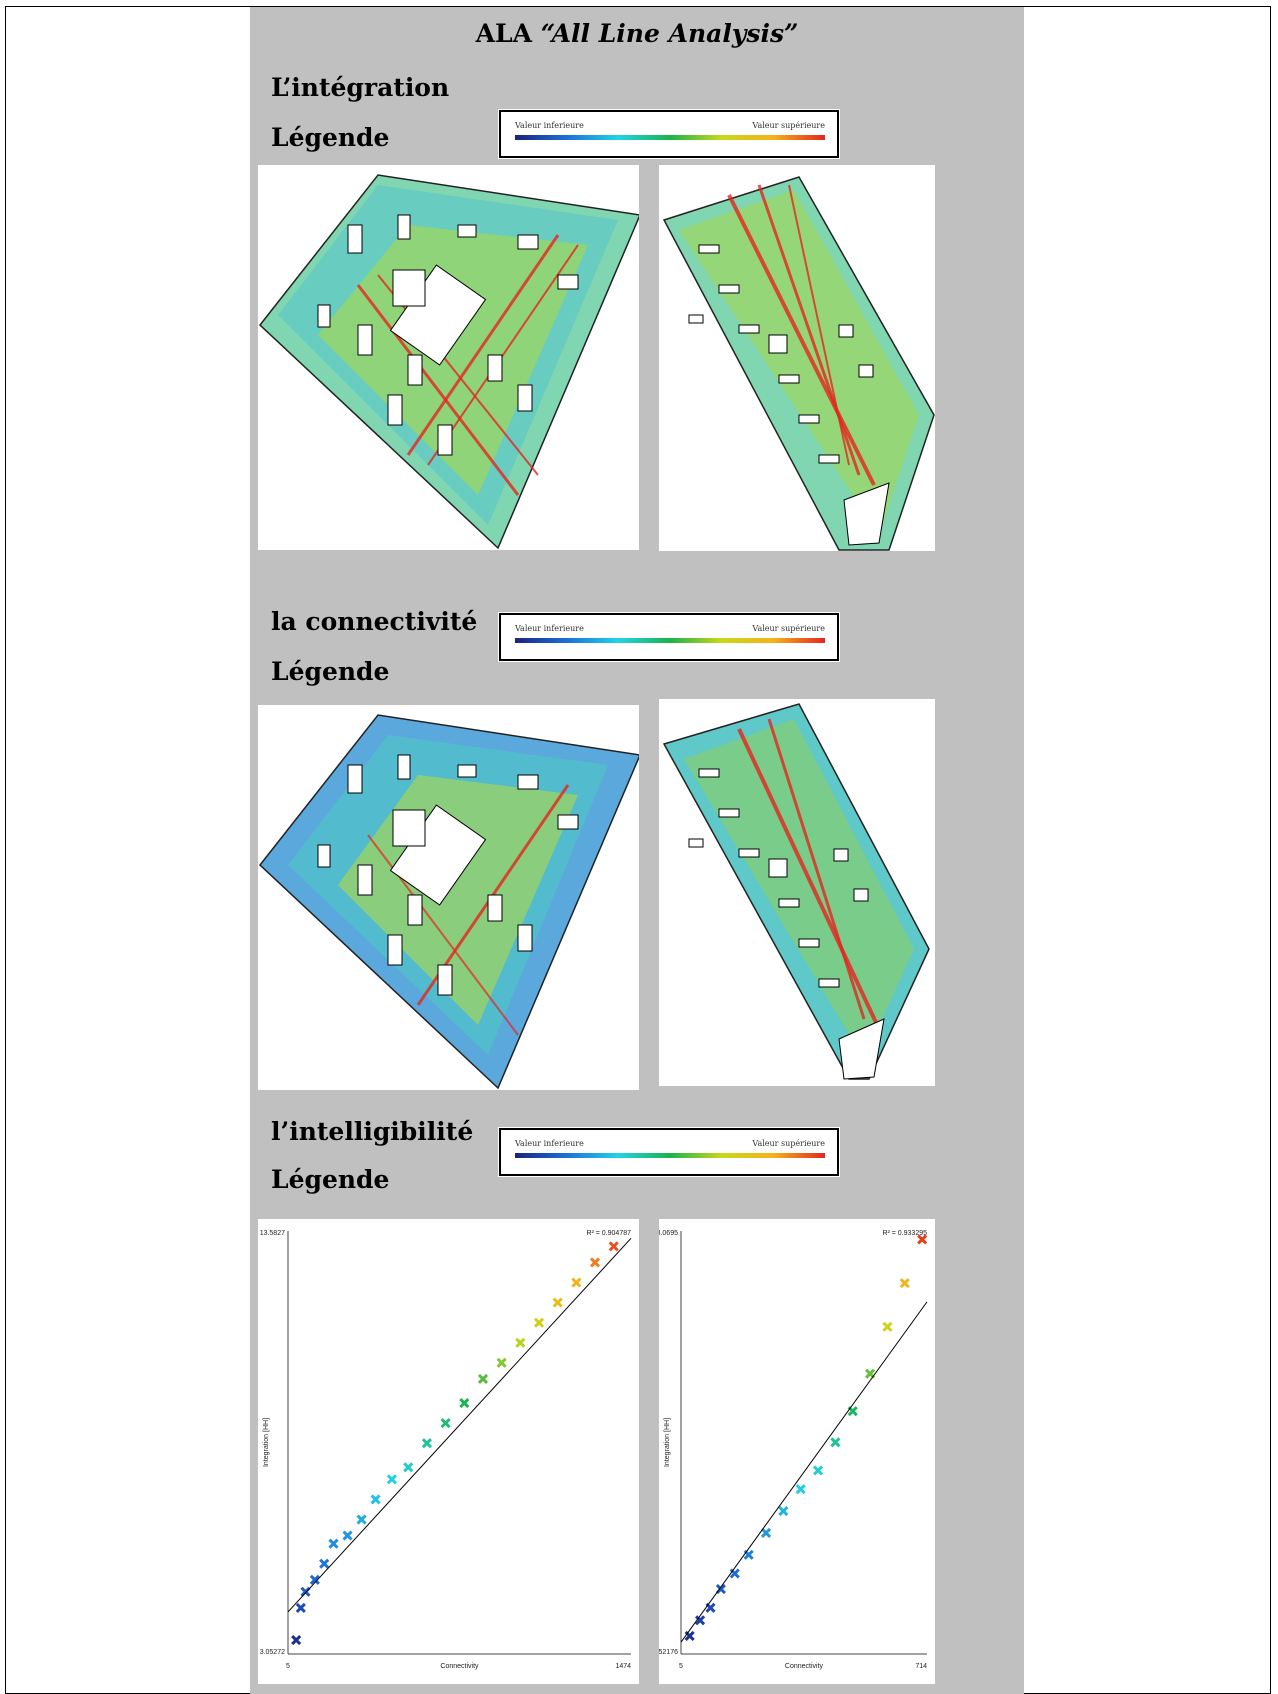 The height and width of the screenshot is (1694, 1278). What do you see at coordinates (374, 621) in the screenshot?
I see `heading-connectivity: la connectivité` at bounding box center [374, 621].